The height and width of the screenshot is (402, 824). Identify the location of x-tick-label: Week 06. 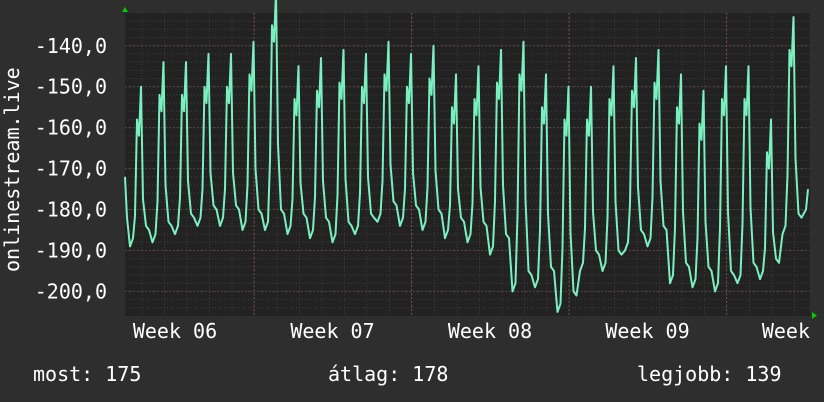
(175, 331).